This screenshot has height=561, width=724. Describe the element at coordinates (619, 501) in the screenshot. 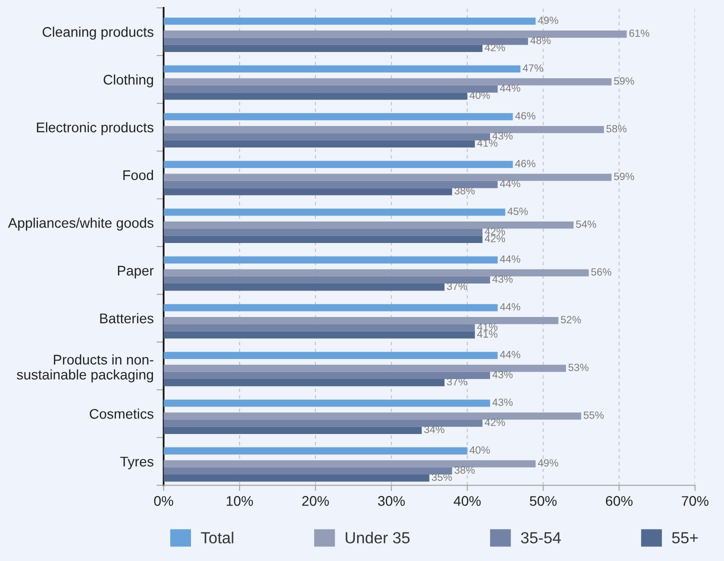

I see `x-tick-label: 60%` at that location.